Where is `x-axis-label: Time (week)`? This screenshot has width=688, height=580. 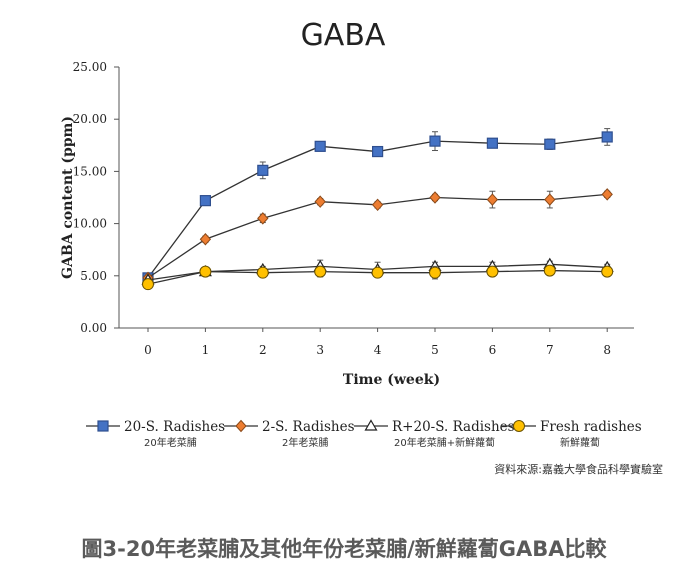 x-axis-label: Time (week) is located at coordinates (391, 380).